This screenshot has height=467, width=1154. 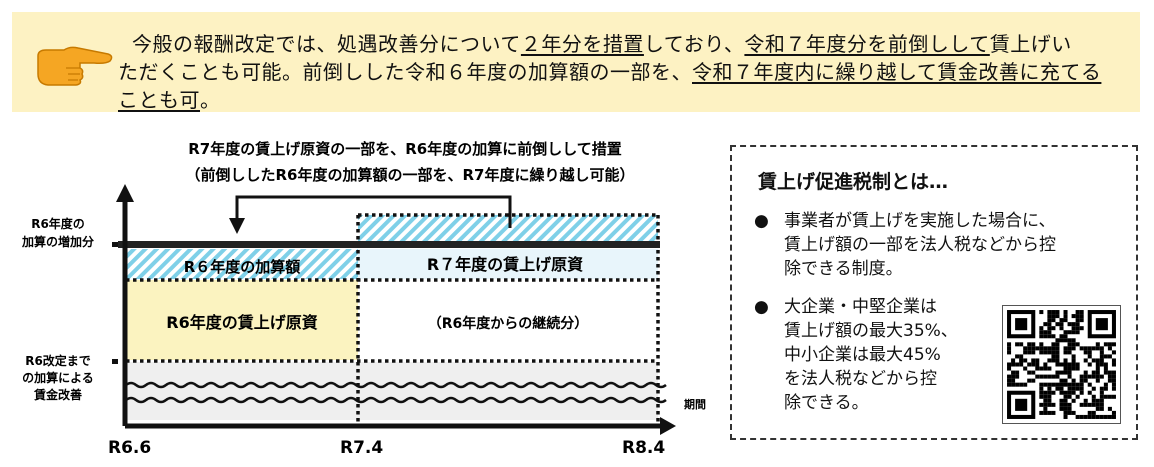 I want to click on r6-continued-label: （R6年度からの継続分）, so click(x=508, y=323).